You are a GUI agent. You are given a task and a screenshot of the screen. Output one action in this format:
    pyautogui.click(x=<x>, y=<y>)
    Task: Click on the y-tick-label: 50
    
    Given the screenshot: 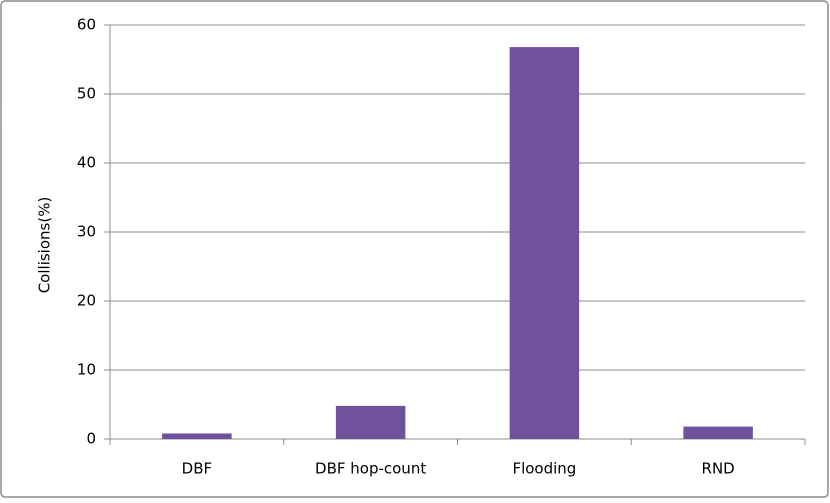 What is the action you would take?
    pyautogui.click(x=86, y=94)
    